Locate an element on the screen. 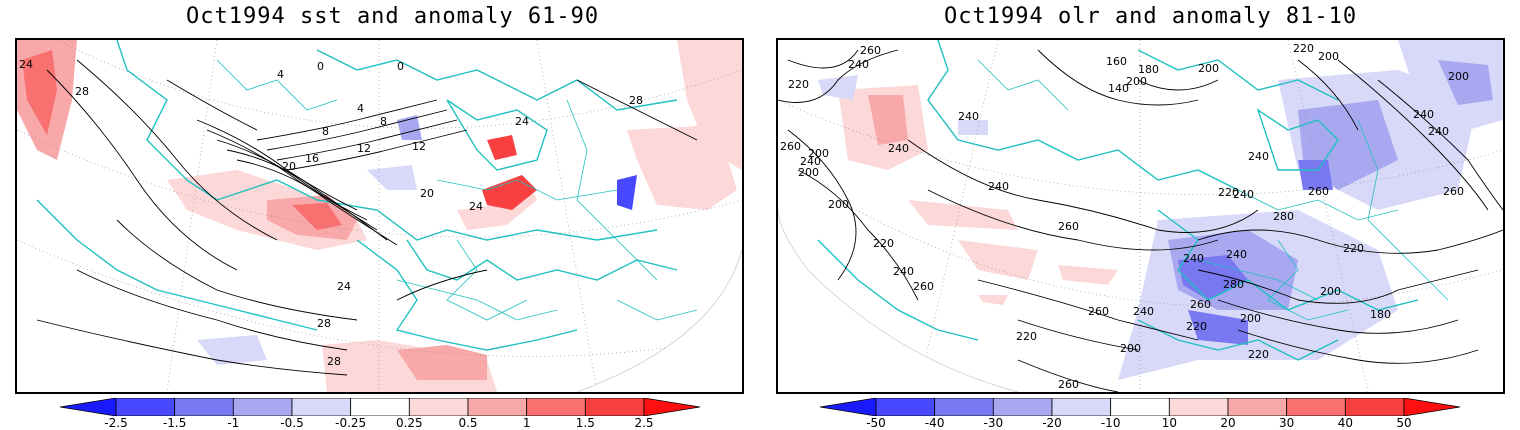 The image size is (1520, 430). right-map-title: Oct1994 olr and anomaly 81-10 is located at coordinates (1151, 16).